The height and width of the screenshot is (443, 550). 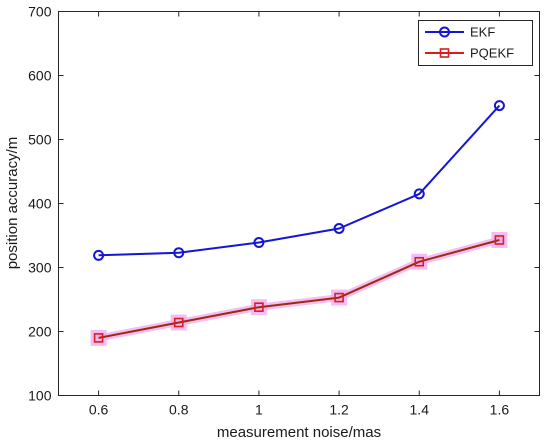 I want to click on x-axis-tick-labels: 0.6 0.8 1 1.2 1.4 1.6, so click(x=299, y=410).